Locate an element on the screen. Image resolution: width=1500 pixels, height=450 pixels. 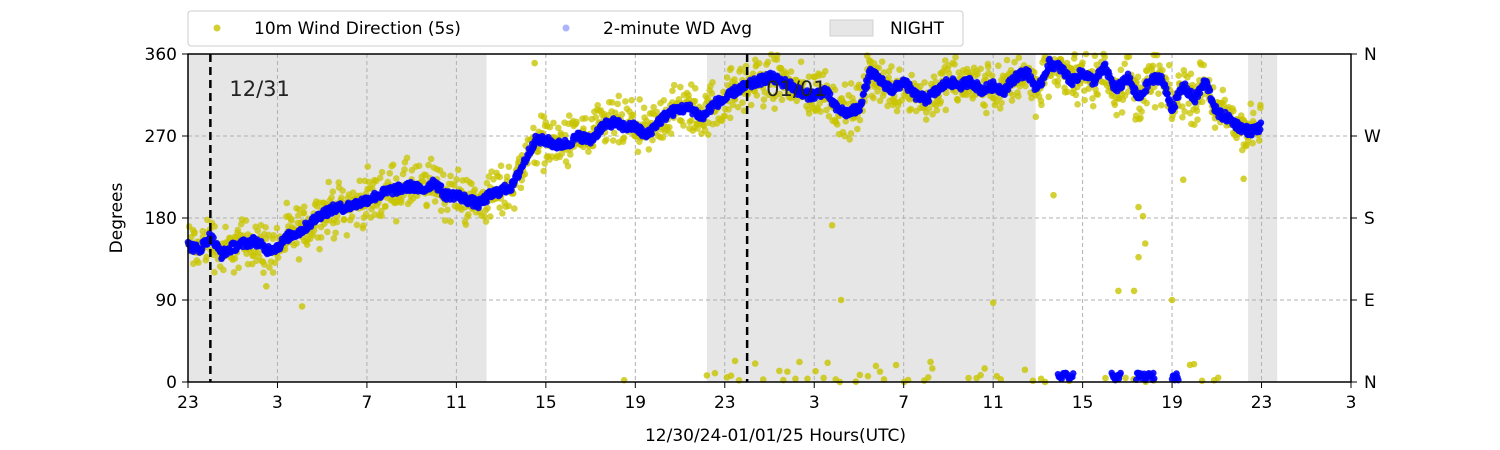
y-tick-label: 360 is located at coordinates (161, 55).